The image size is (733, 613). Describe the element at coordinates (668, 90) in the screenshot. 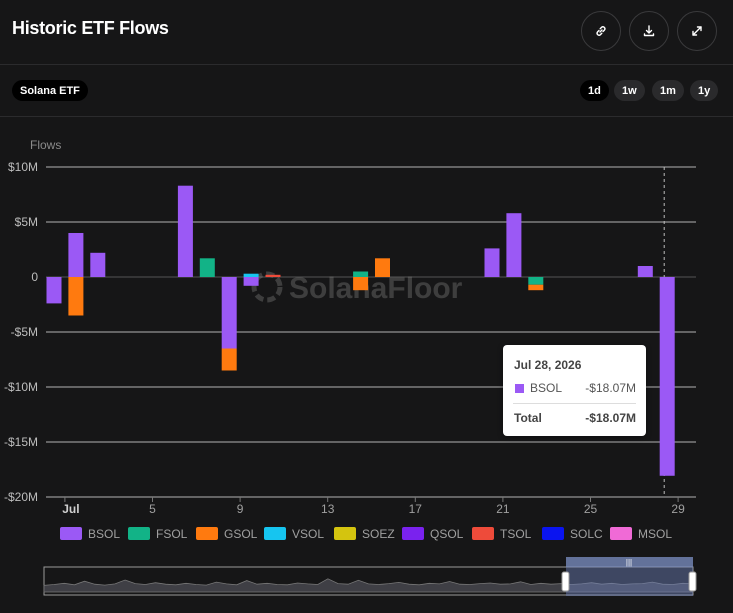

I see `range-1m-button: 1m` at that location.